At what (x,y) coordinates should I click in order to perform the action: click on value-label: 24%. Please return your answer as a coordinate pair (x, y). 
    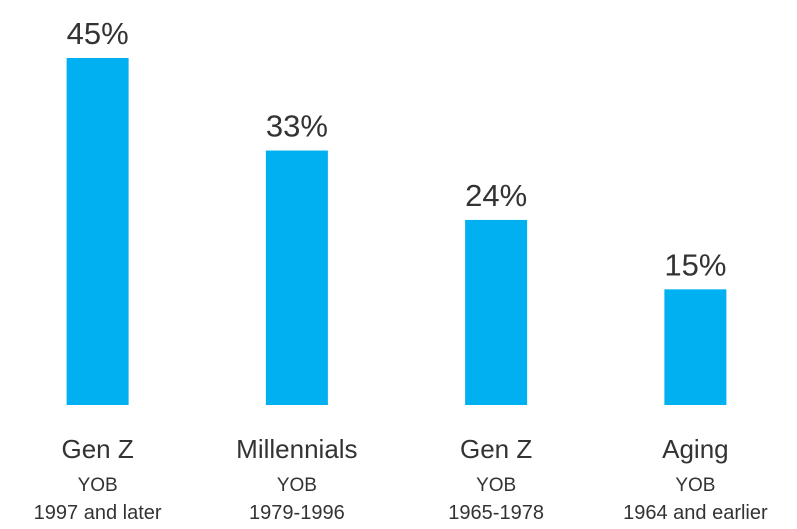
    Looking at the image, I should click on (496, 195).